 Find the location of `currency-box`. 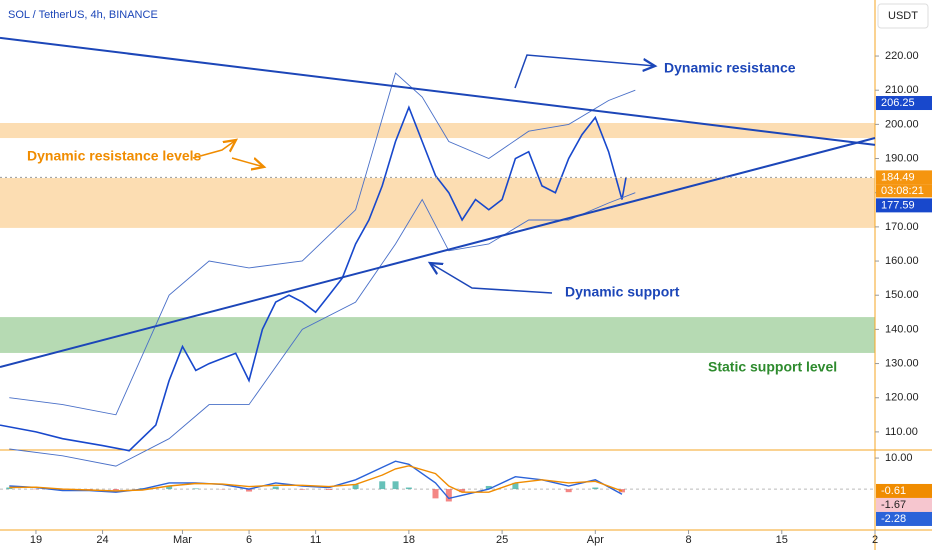

currency-box is located at coordinates (903, 16).